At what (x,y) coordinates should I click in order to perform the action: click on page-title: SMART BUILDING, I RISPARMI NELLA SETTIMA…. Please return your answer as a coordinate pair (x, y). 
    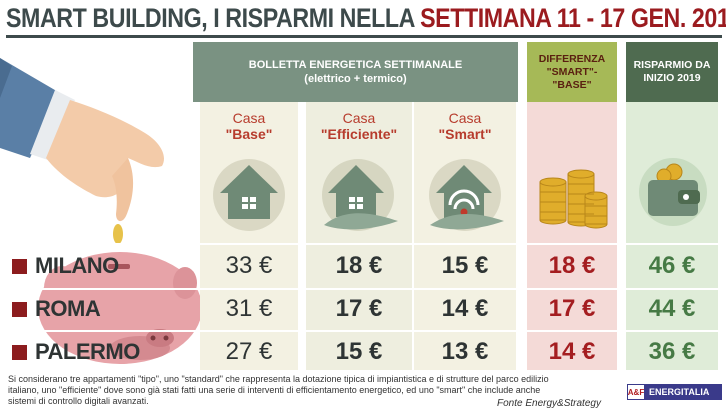
    Looking at the image, I should click on (366, 18).